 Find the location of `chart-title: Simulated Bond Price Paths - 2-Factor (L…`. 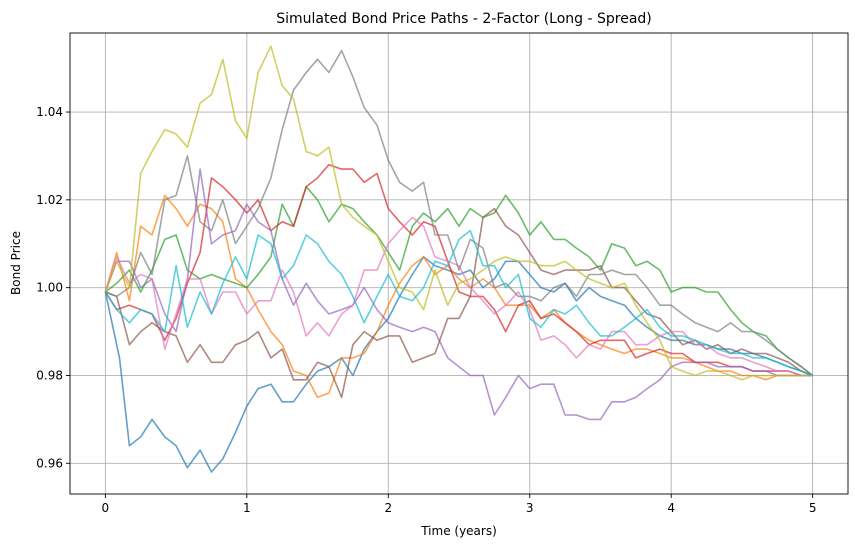

chart-title: Simulated Bond Price Paths - 2-Factor (L… is located at coordinates (464, 19).